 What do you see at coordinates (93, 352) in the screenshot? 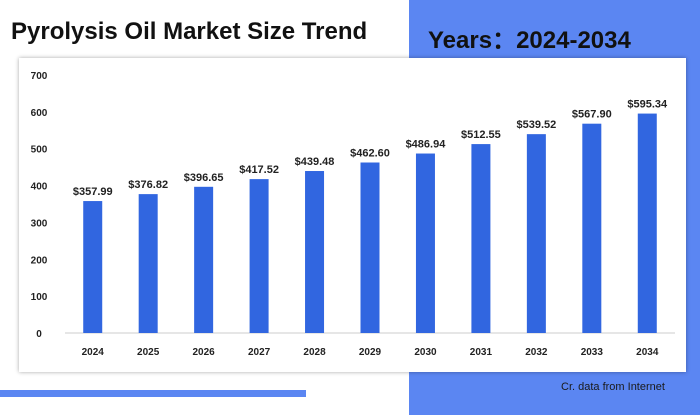
I see `x-tick-label: 2024` at bounding box center [93, 352].